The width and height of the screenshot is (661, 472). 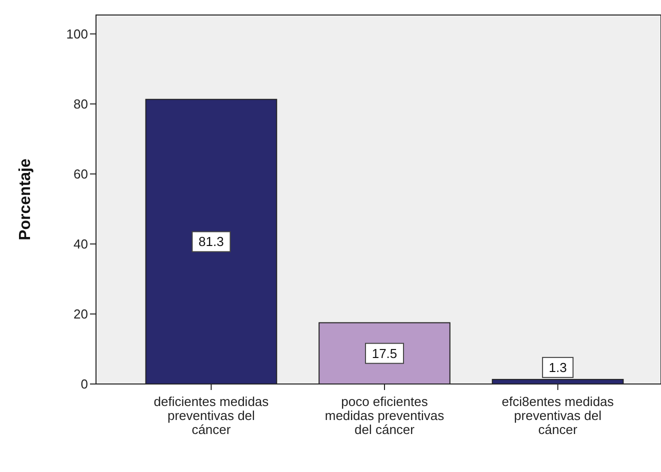 I want to click on y-tick-label: 100, so click(x=77, y=34).